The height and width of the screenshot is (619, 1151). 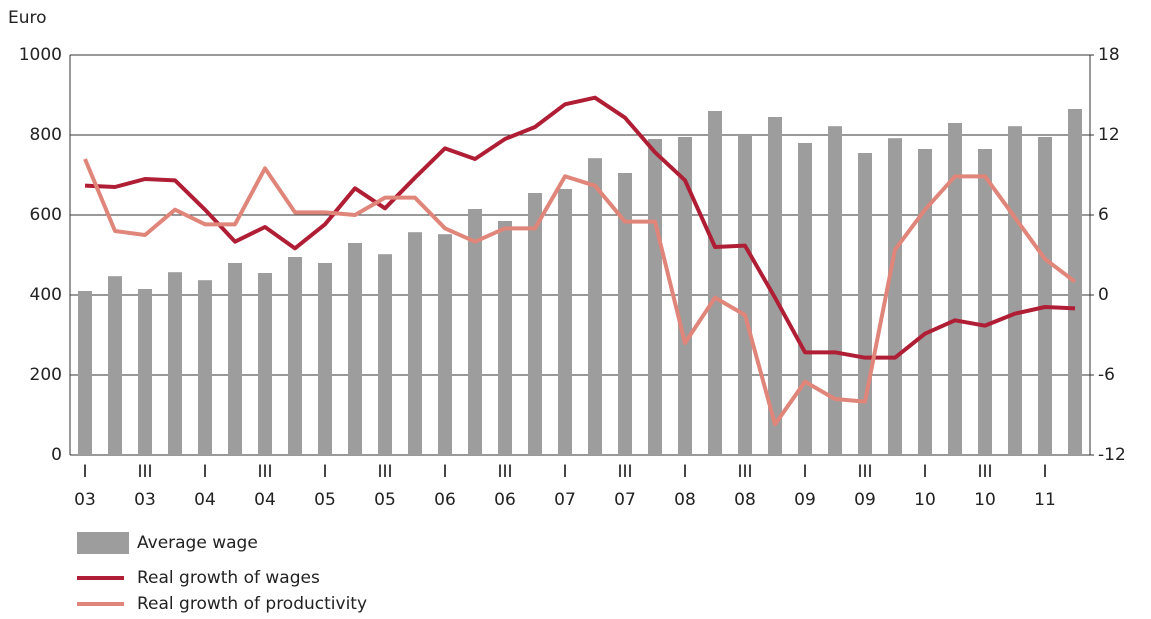 What do you see at coordinates (197, 543) in the screenshot?
I see `legend-label: Average wage` at bounding box center [197, 543].